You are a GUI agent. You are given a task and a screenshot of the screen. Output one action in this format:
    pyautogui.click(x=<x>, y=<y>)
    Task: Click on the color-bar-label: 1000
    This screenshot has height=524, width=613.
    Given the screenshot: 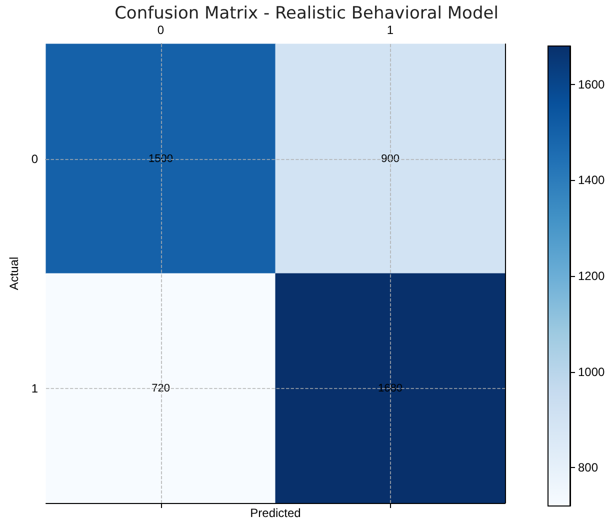 What is the action you would take?
    pyautogui.click(x=592, y=371)
    